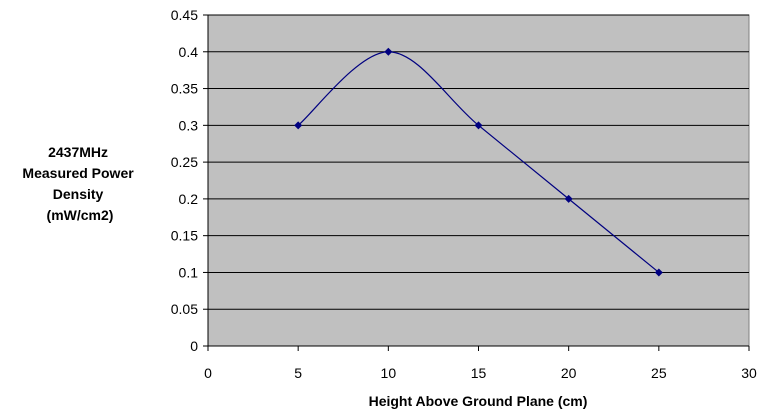 This screenshot has height=416, width=759. I want to click on y-tick-label: 0.3, so click(189, 125).